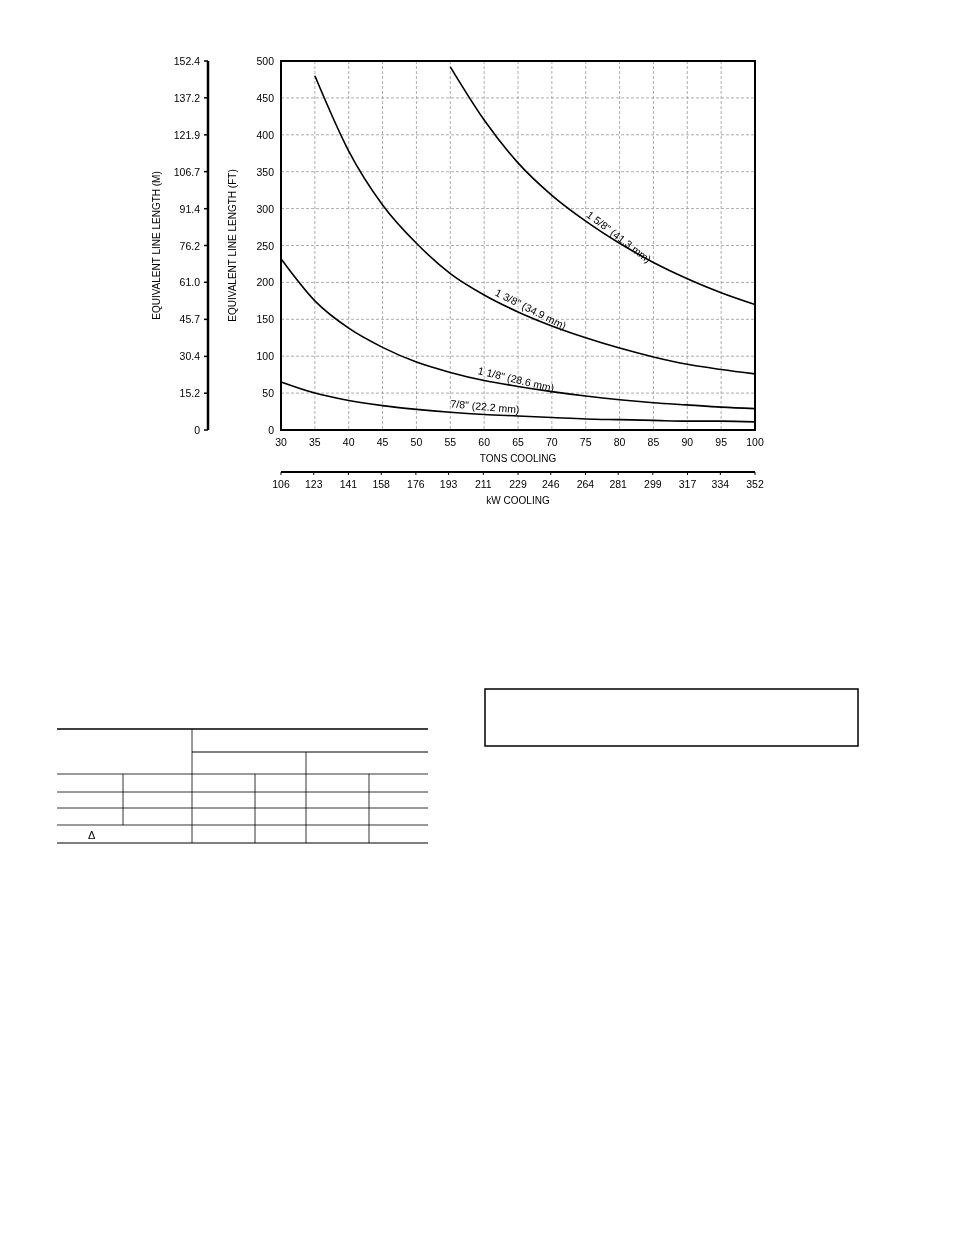 This screenshot has height=1235, width=954. I want to click on y2-tick-label: 0, so click(197, 430).